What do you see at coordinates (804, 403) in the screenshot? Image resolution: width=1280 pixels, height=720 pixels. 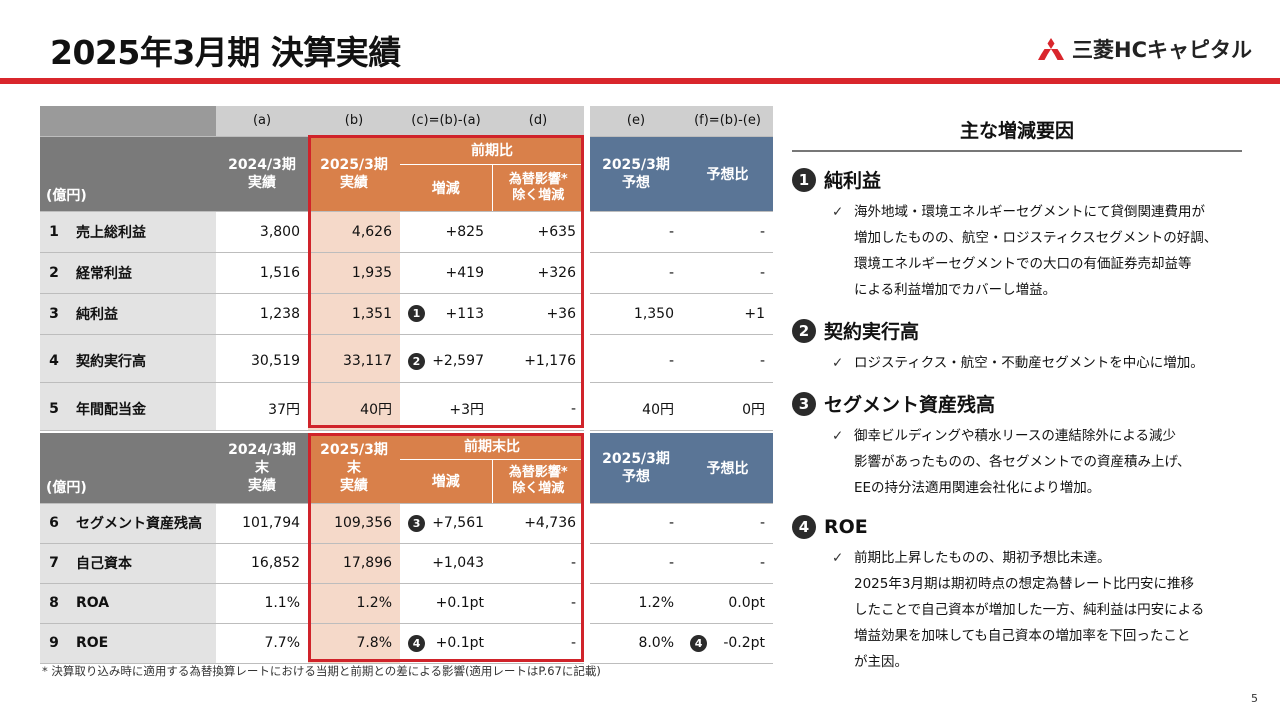 I see `circled-number-3-icon: 3` at bounding box center [804, 403].